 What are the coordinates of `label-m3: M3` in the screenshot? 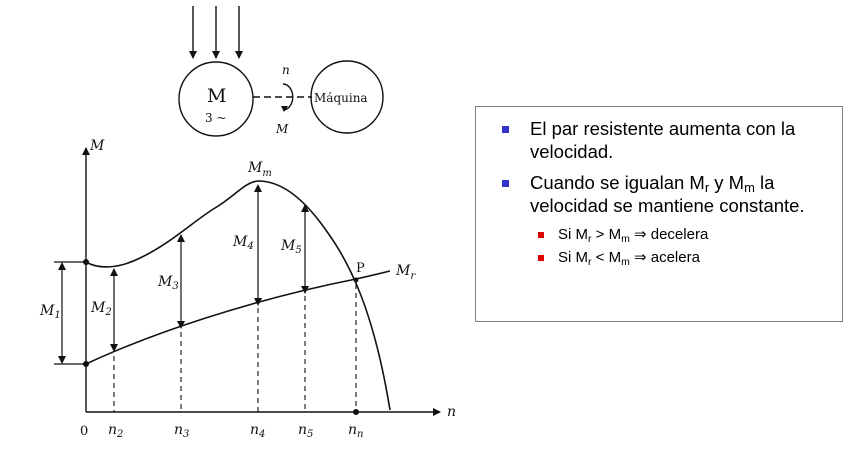 It's located at (168, 283).